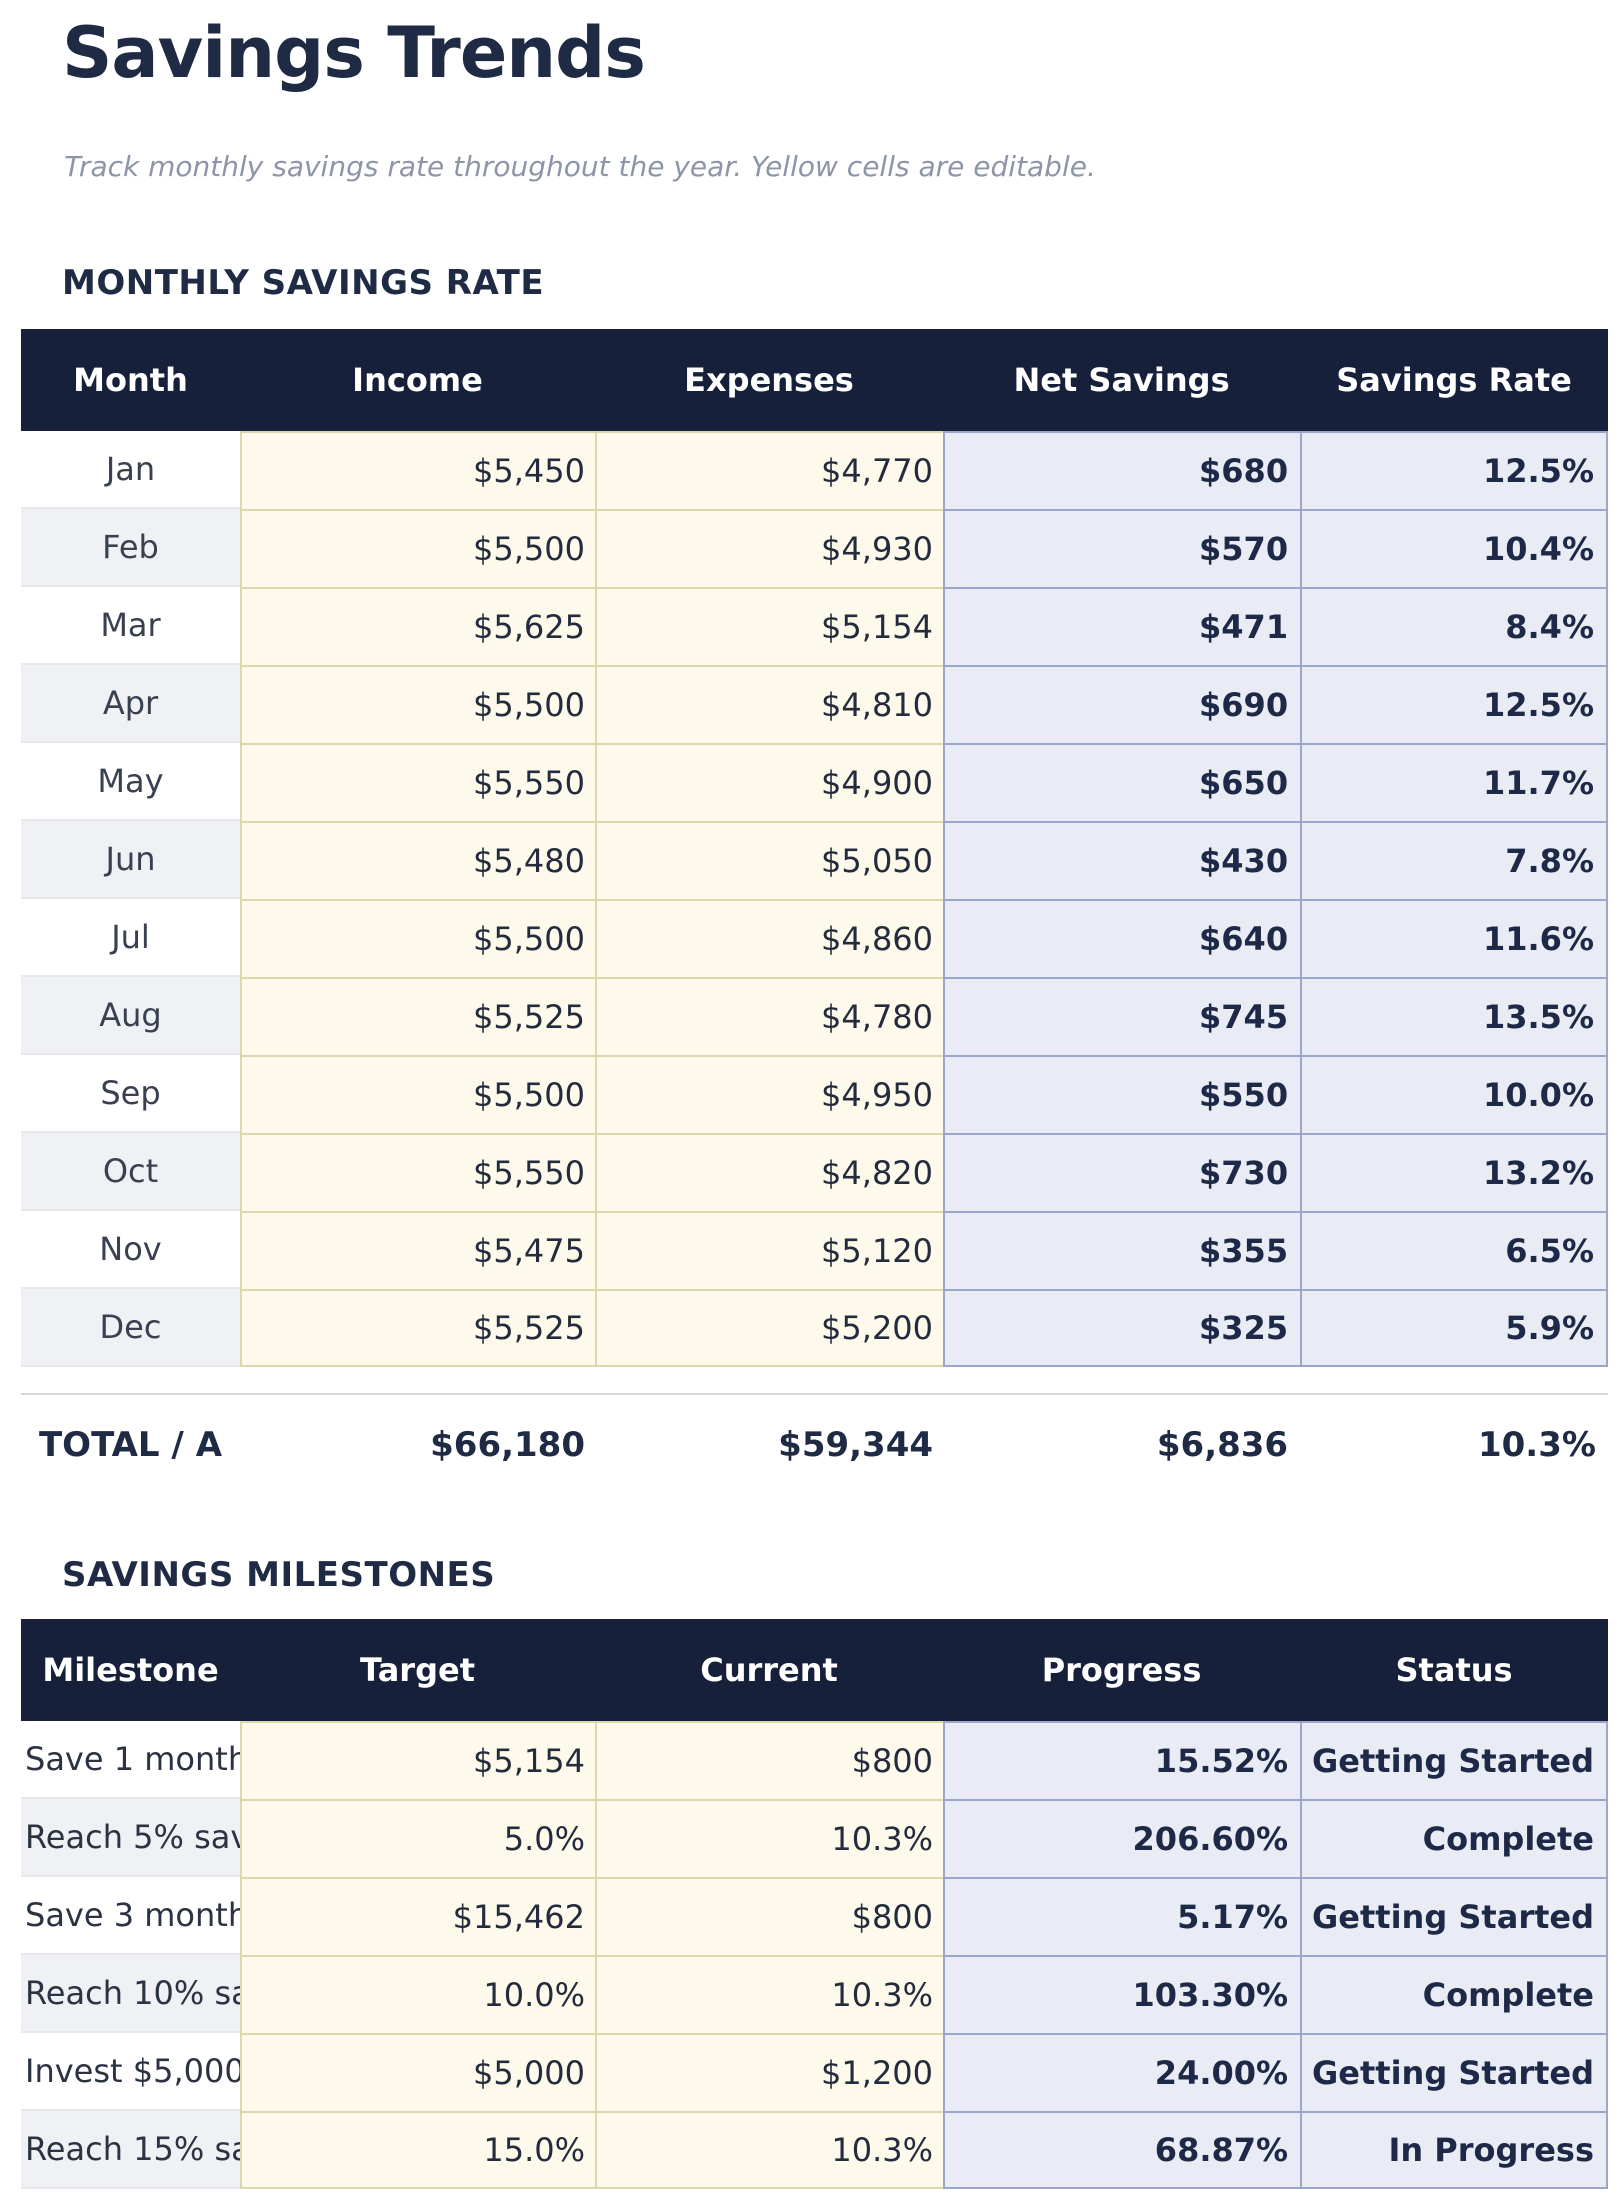 This screenshot has height=2196, width=1622. What do you see at coordinates (1454, 2150) in the screenshot?
I see `status-cell: In Progress` at bounding box center [1454, 2150].